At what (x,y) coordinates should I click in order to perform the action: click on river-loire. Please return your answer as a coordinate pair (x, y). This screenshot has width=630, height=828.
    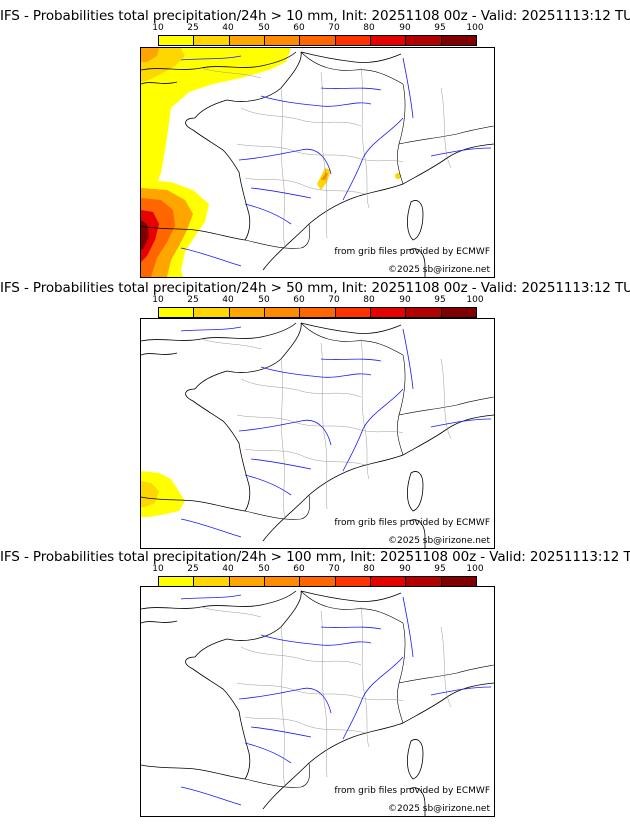
    Looking at the image, I should click on (285, 161).